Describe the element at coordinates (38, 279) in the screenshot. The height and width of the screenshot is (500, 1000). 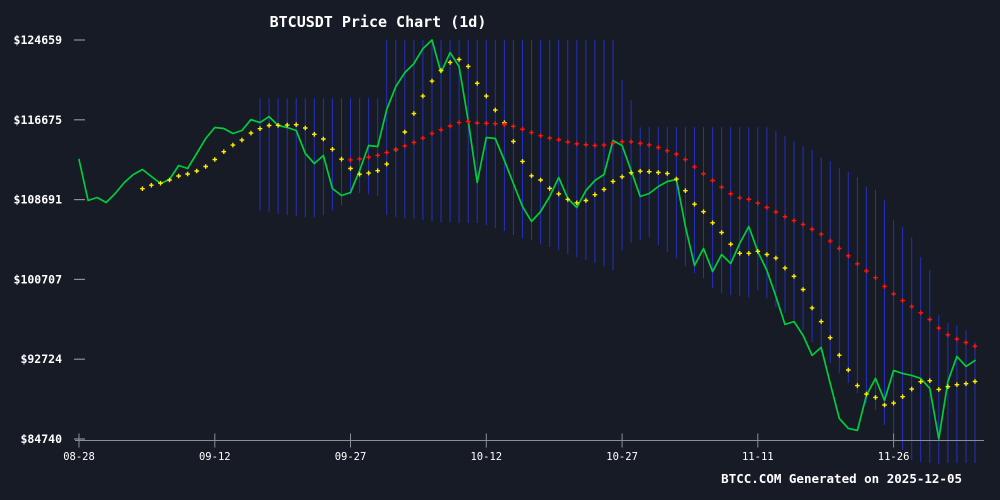
I see `y-tick-label: $100707` at that location.